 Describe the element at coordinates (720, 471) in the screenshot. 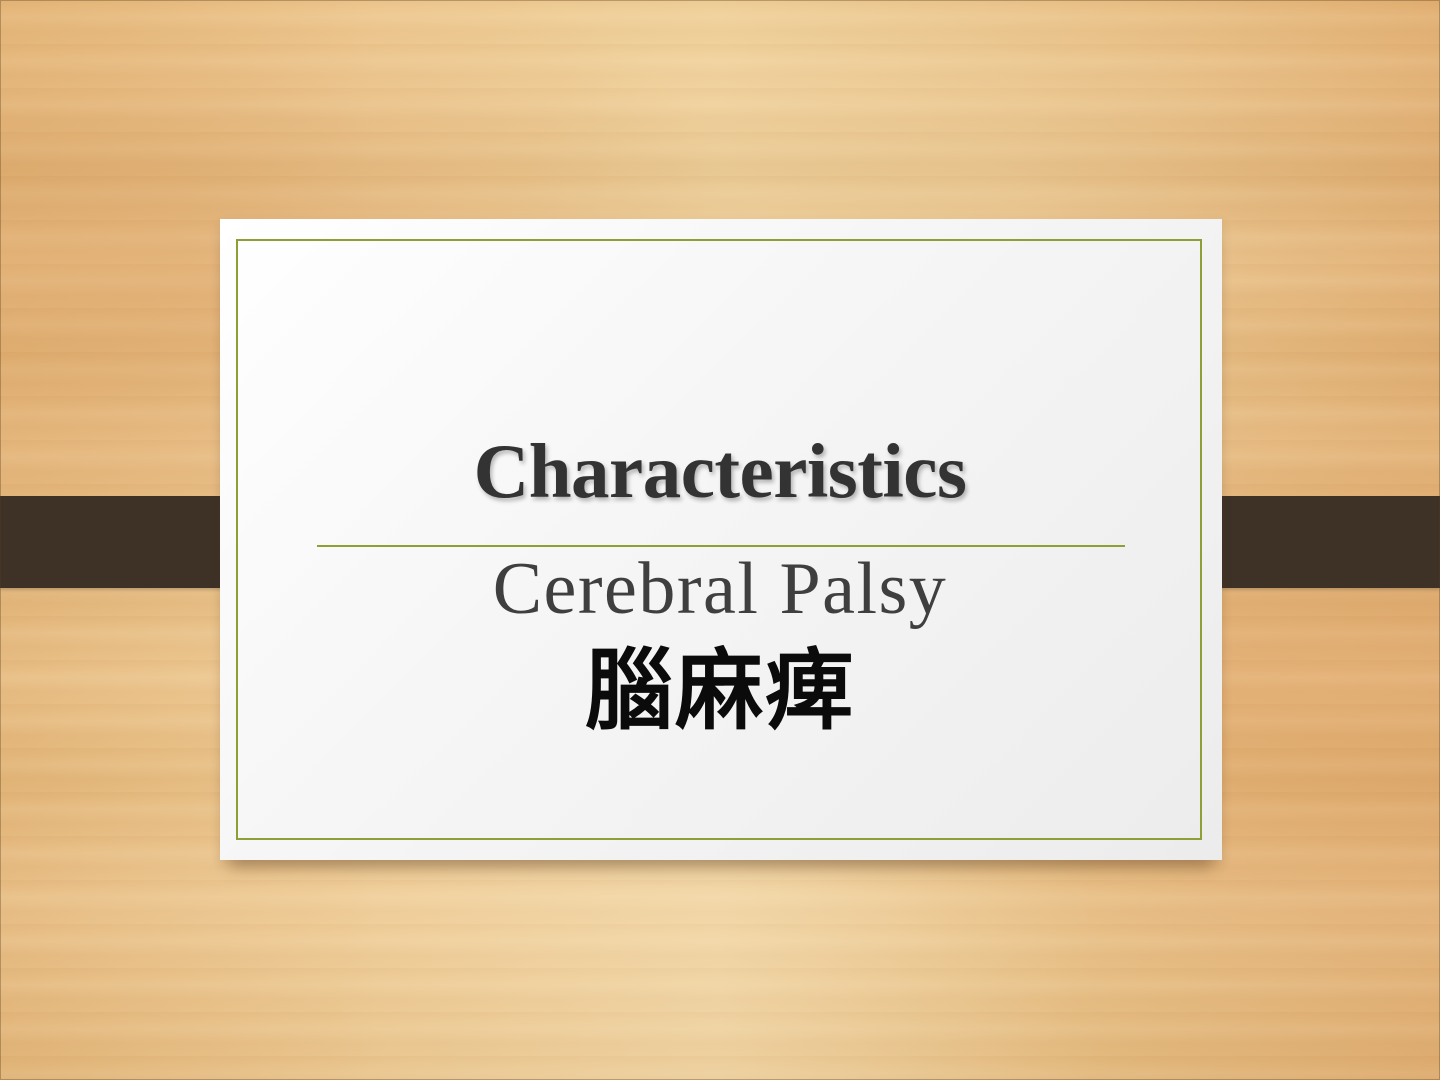

I see `slide-title: Characteristics` at that location.